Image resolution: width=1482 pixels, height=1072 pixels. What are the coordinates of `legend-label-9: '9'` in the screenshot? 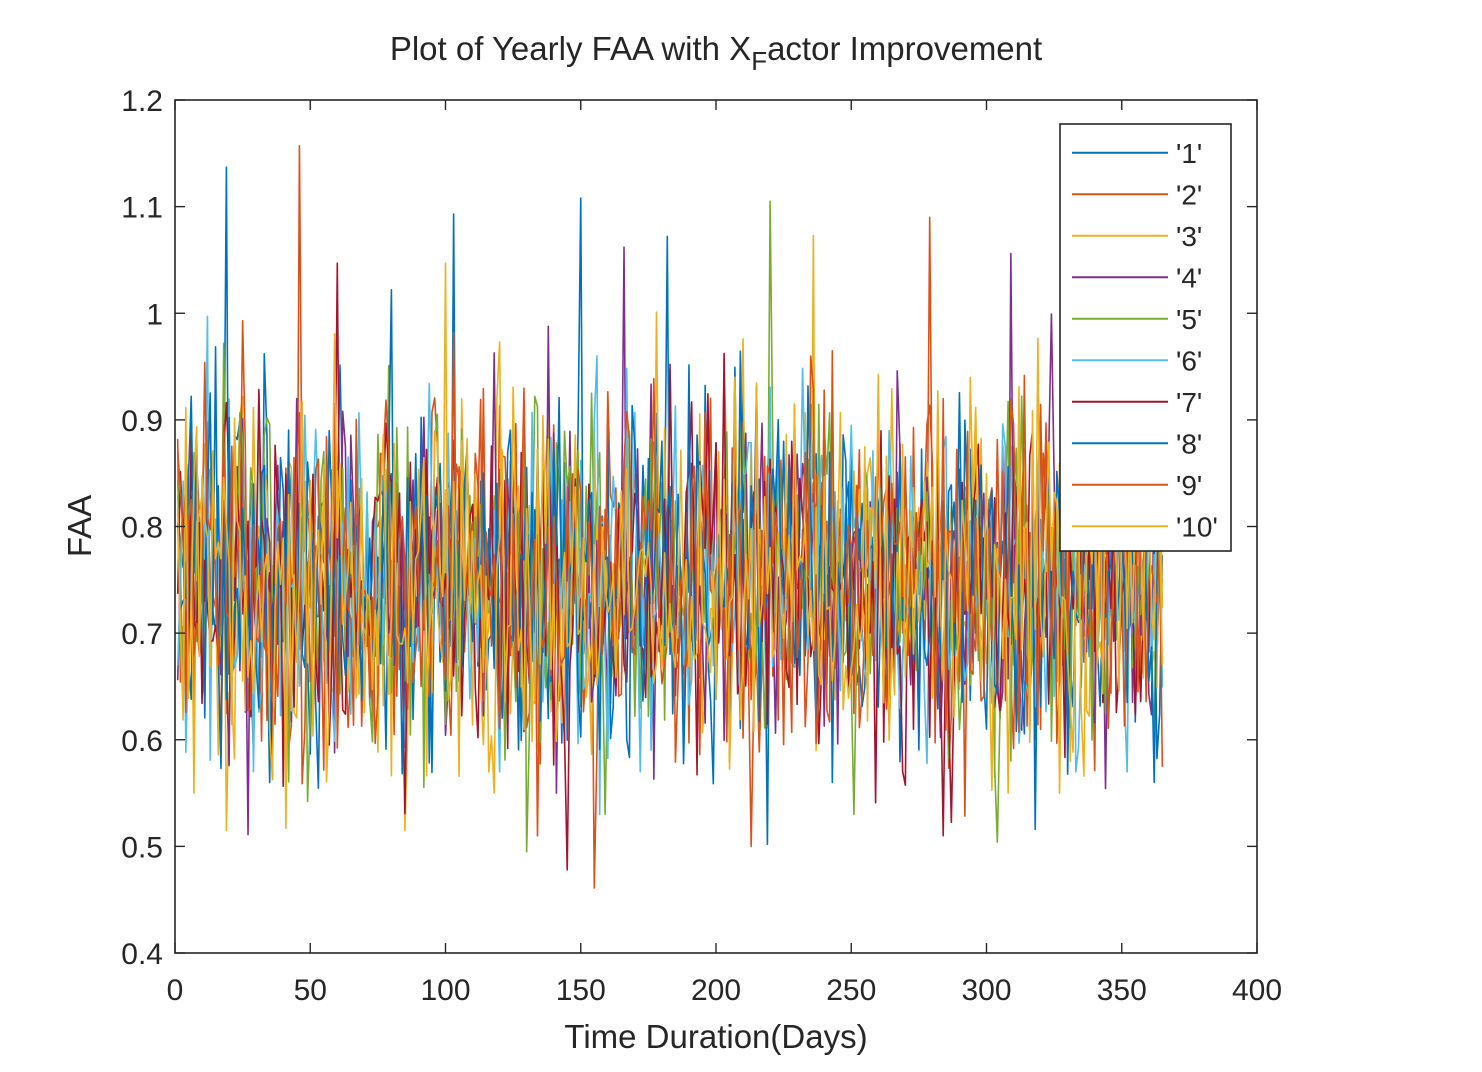 It's located at (1189, 485).